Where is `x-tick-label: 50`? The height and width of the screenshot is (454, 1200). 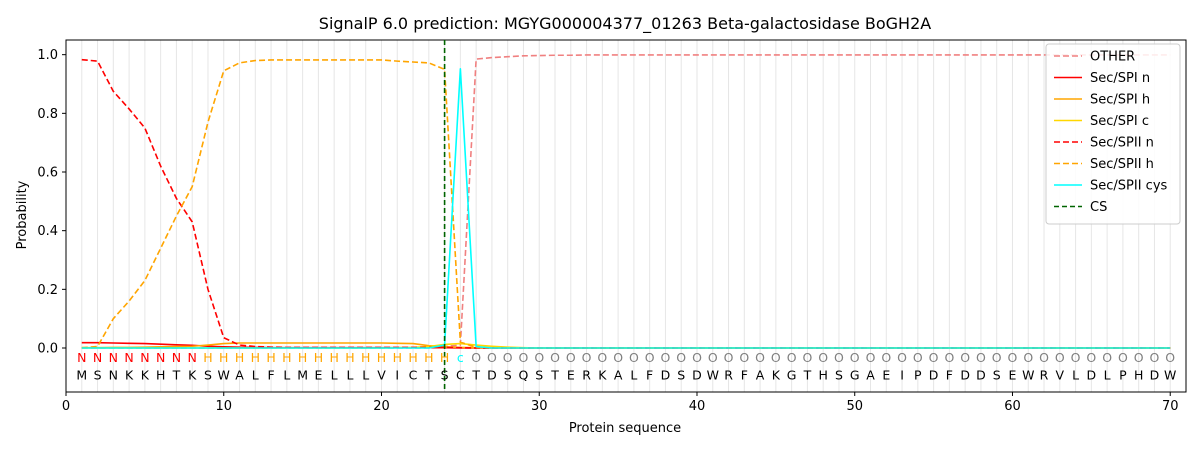
x-tick-label: 50 is located at coordinates (854, 406).